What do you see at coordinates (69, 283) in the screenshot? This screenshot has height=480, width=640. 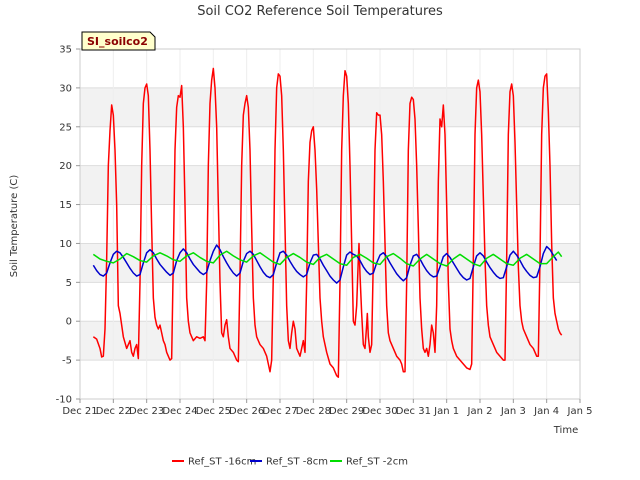 I see `y-tick-label: 5` at bounding box center [69, 283].